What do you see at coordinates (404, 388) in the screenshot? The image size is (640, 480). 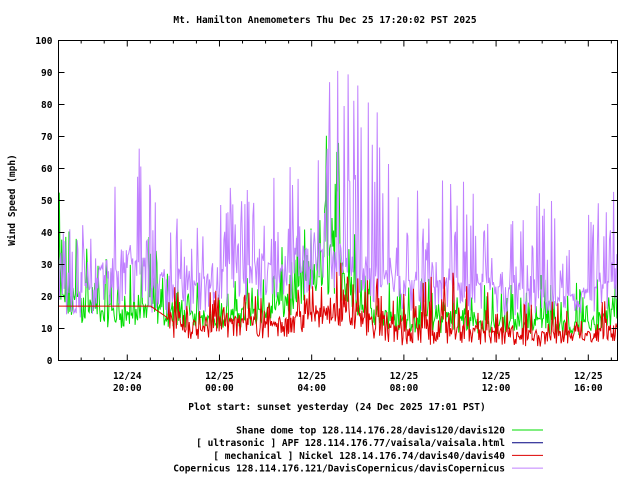 I see `x-tick-time: 08:00` at bounding box center [404, 388].